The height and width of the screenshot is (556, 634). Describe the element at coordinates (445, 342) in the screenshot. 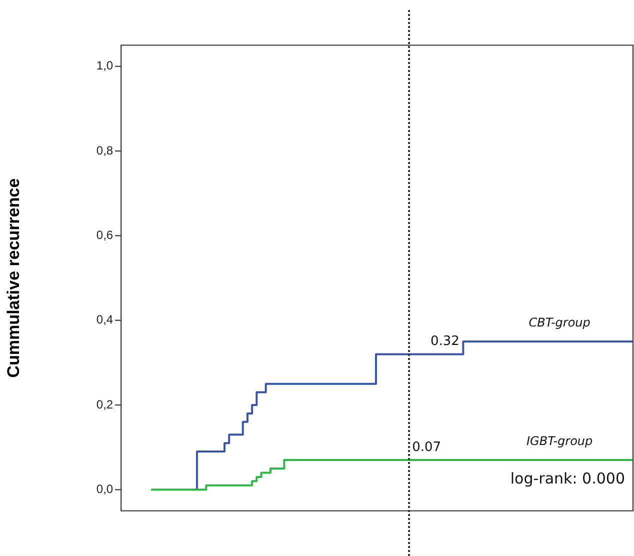

I see `data-label: 0.32` at that location.